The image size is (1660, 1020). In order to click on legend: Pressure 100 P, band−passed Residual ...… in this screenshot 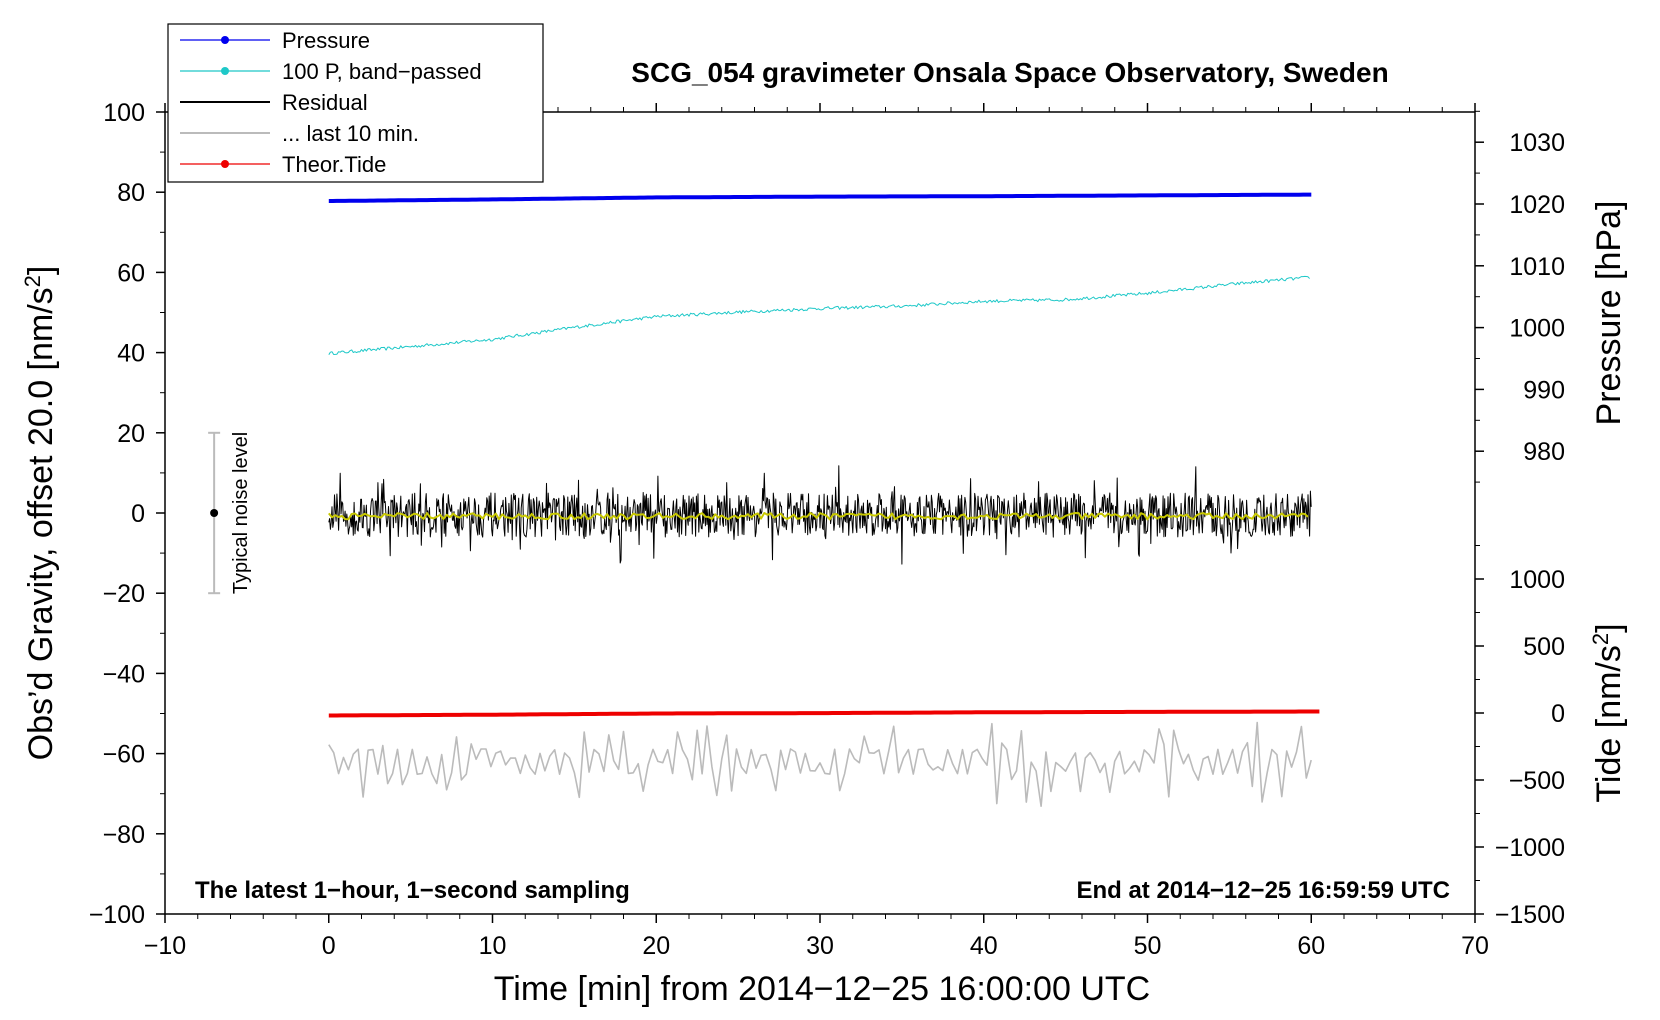, I will do `click(355, 103)`.